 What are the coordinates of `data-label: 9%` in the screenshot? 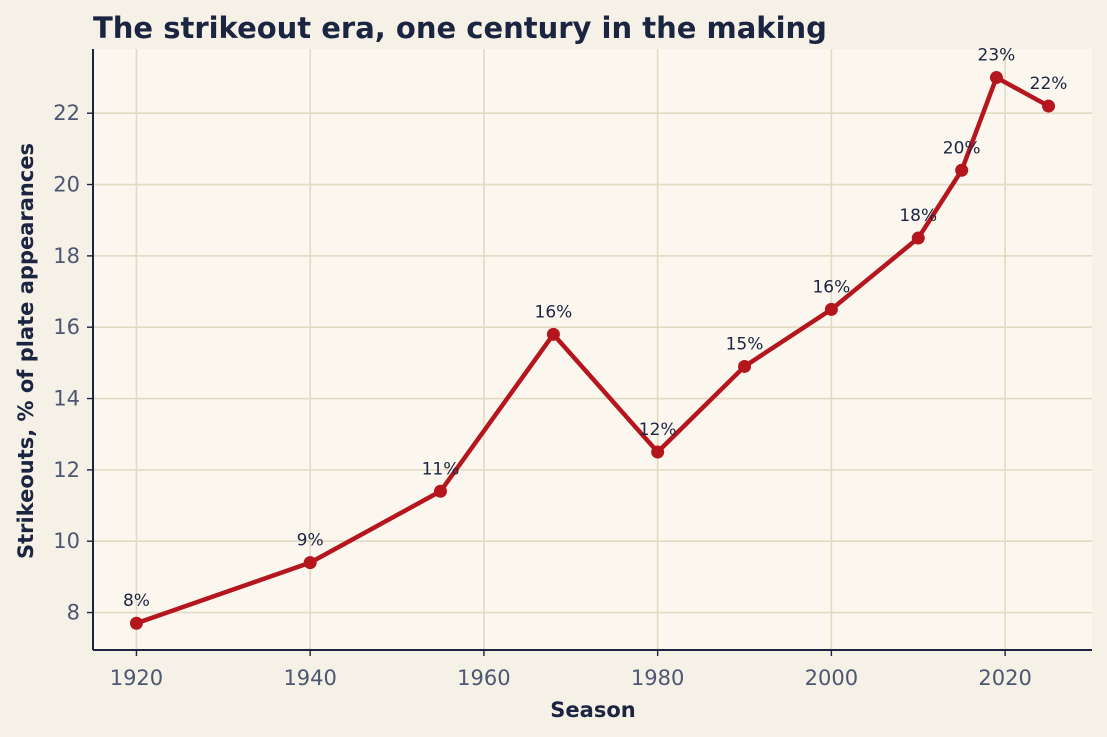 It's located at (310, 541).